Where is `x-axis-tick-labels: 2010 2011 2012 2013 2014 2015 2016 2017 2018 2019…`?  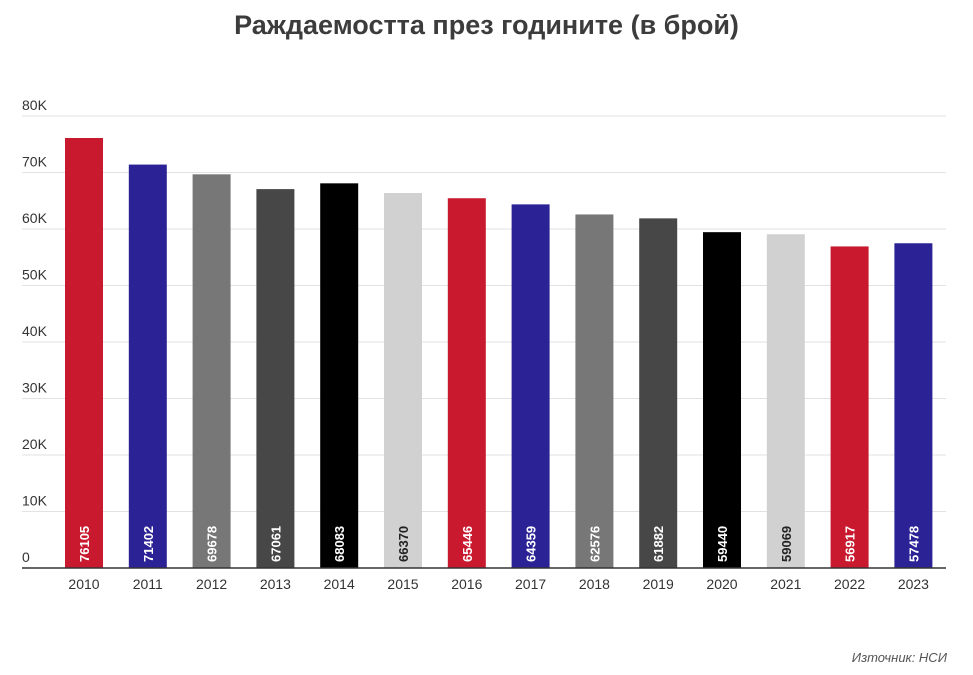 x-axis-tick-labels: 2010 2011 2012 2013 2014 2015 2016 2017 2018 2019… is located at coordinates (498, 584).